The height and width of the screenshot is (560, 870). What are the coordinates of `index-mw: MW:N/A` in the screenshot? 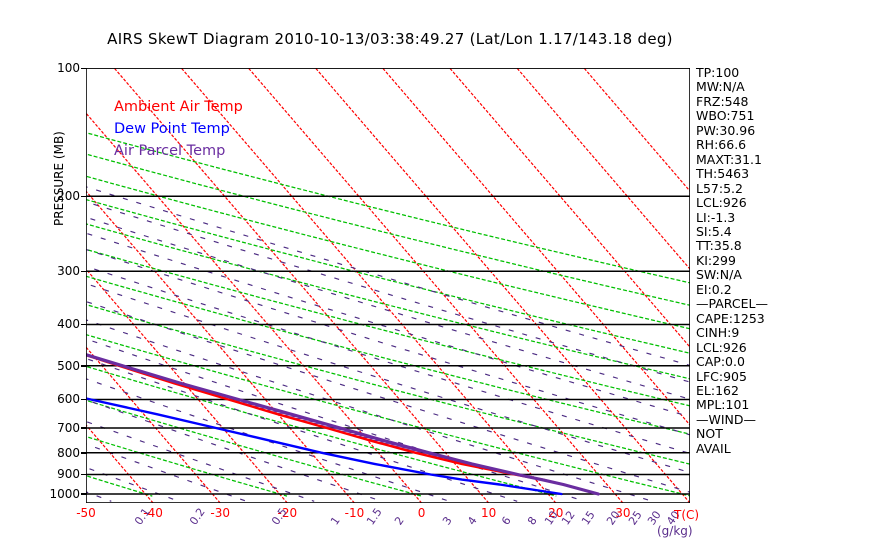 It's located at (720, 87).